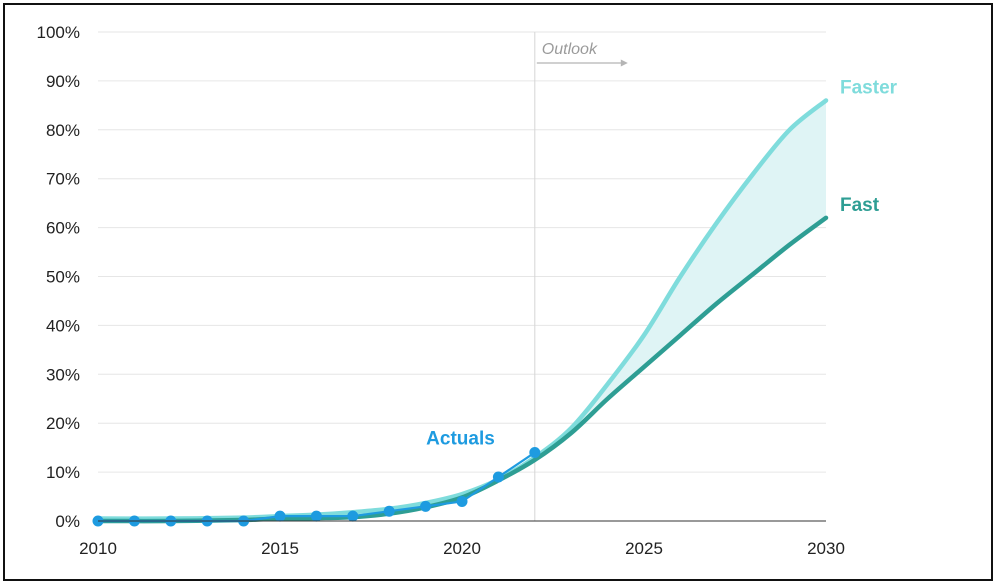  Describe the element at coordinates (826, 548) in the screenshot. I see `x-tick-label: 2030` at that location.